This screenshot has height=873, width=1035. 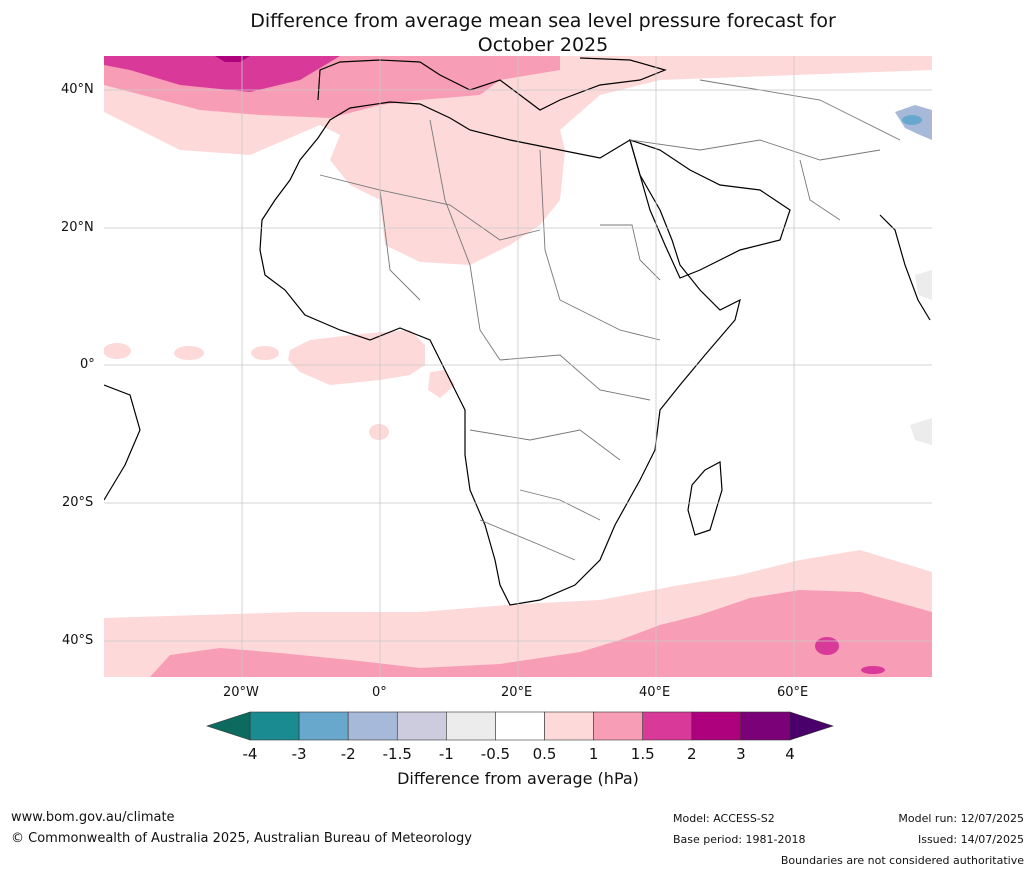 I want to click on lat-label-40n: 40°N, so click(x=77, y=89).